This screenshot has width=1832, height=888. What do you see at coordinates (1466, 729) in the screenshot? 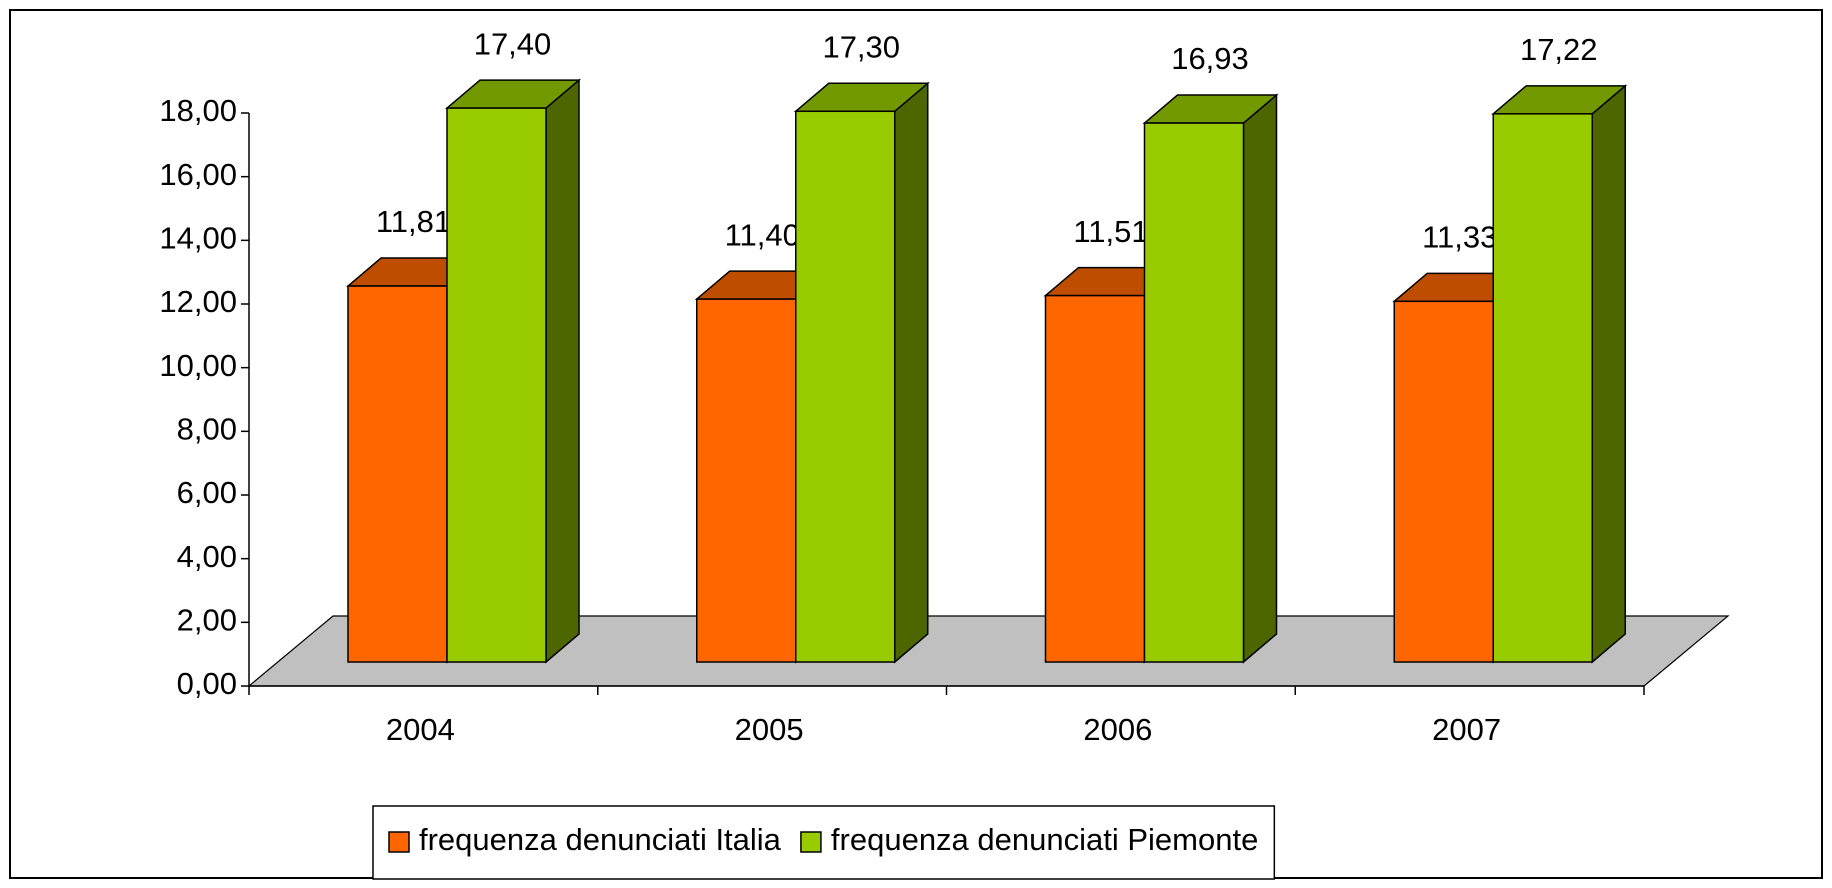
I see `x-tick-label: 2007` at bounding box center [1466, 729].